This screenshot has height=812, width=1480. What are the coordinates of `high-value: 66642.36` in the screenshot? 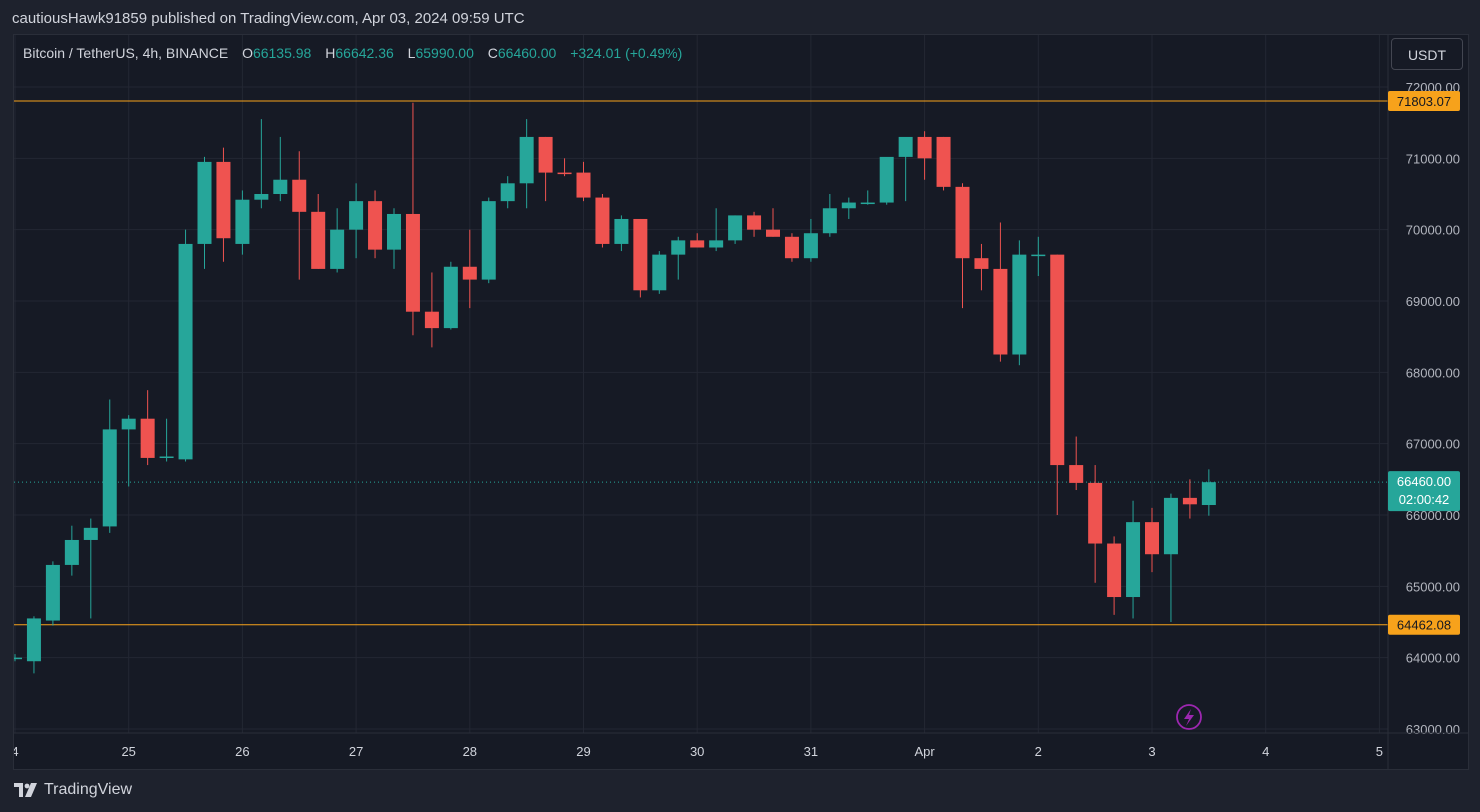 It's located at (364, 53).